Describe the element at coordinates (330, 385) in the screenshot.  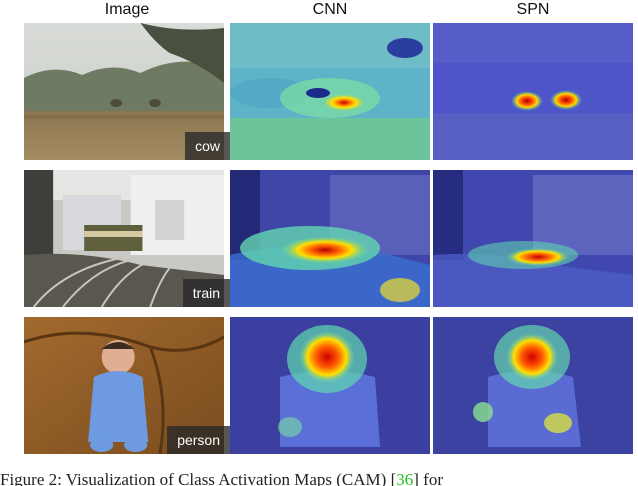
I see `person-cnn-heatmap` at that location.